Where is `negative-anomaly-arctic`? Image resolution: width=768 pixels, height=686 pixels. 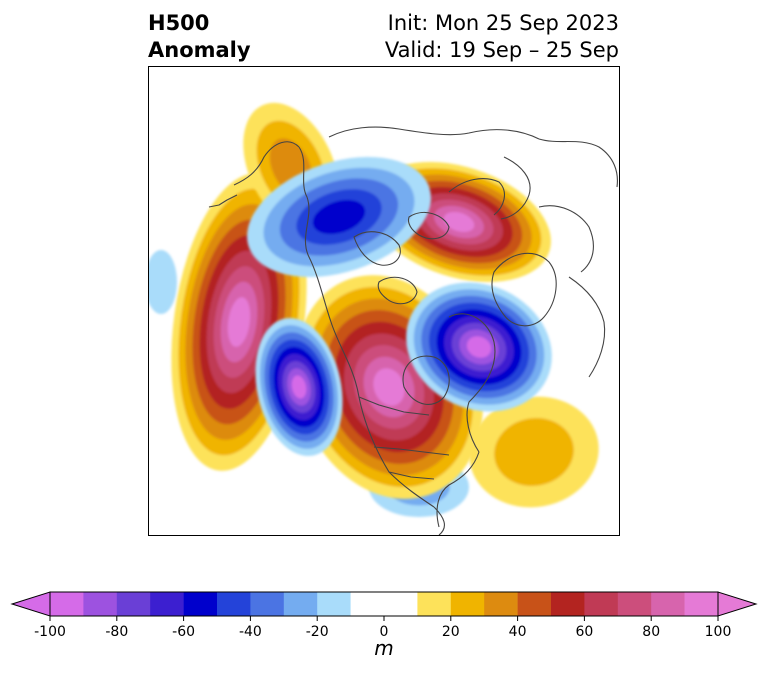 negative-anomaly-arctic is located at coordinates (339, 217).